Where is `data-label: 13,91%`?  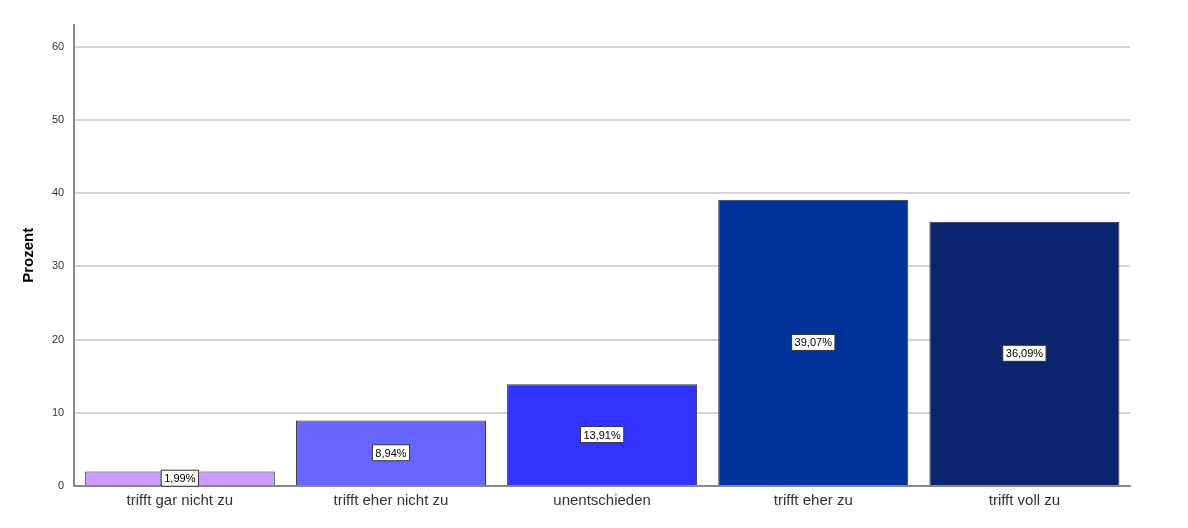
data-label: 13,91% is located at coordinates (602, 434).